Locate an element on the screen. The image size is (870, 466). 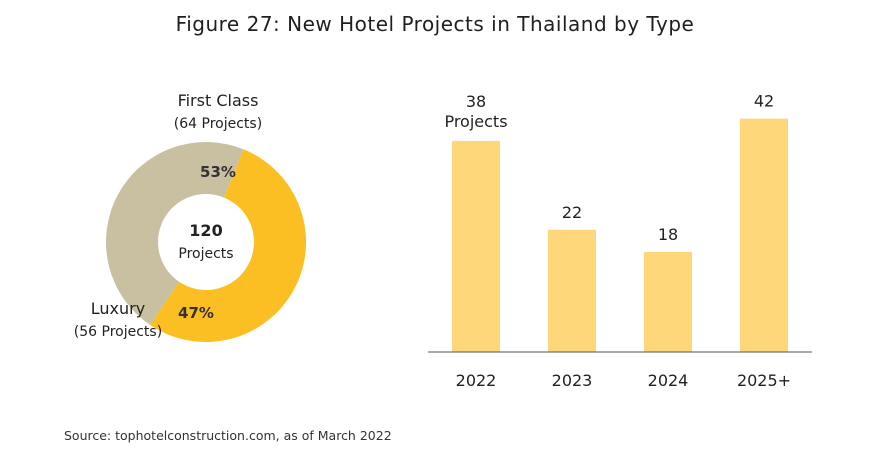
slice-detail-luxury: (56 Projects) is located at coordinates (118, 332).